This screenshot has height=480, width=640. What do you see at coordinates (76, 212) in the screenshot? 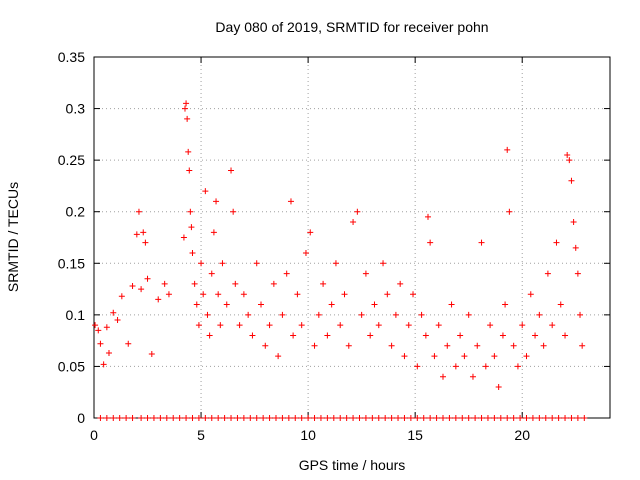
I see `y-tick-label: 0.2` at bounding box center [76, 212].